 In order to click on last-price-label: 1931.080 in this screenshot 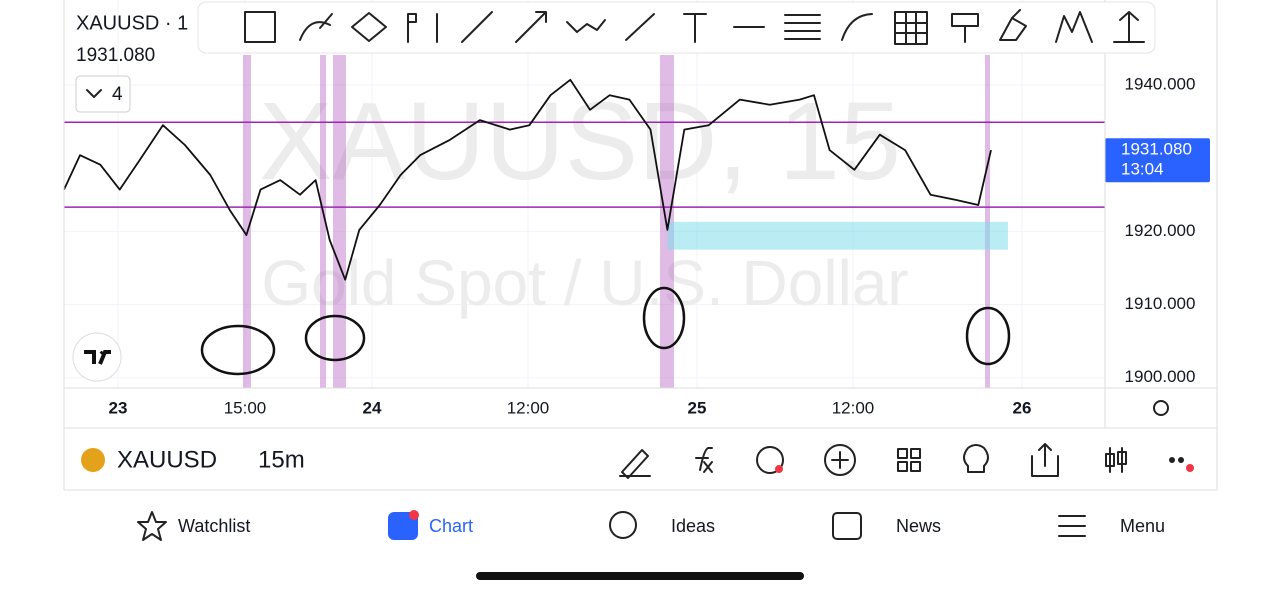, I will do `click(1156, 149)`.